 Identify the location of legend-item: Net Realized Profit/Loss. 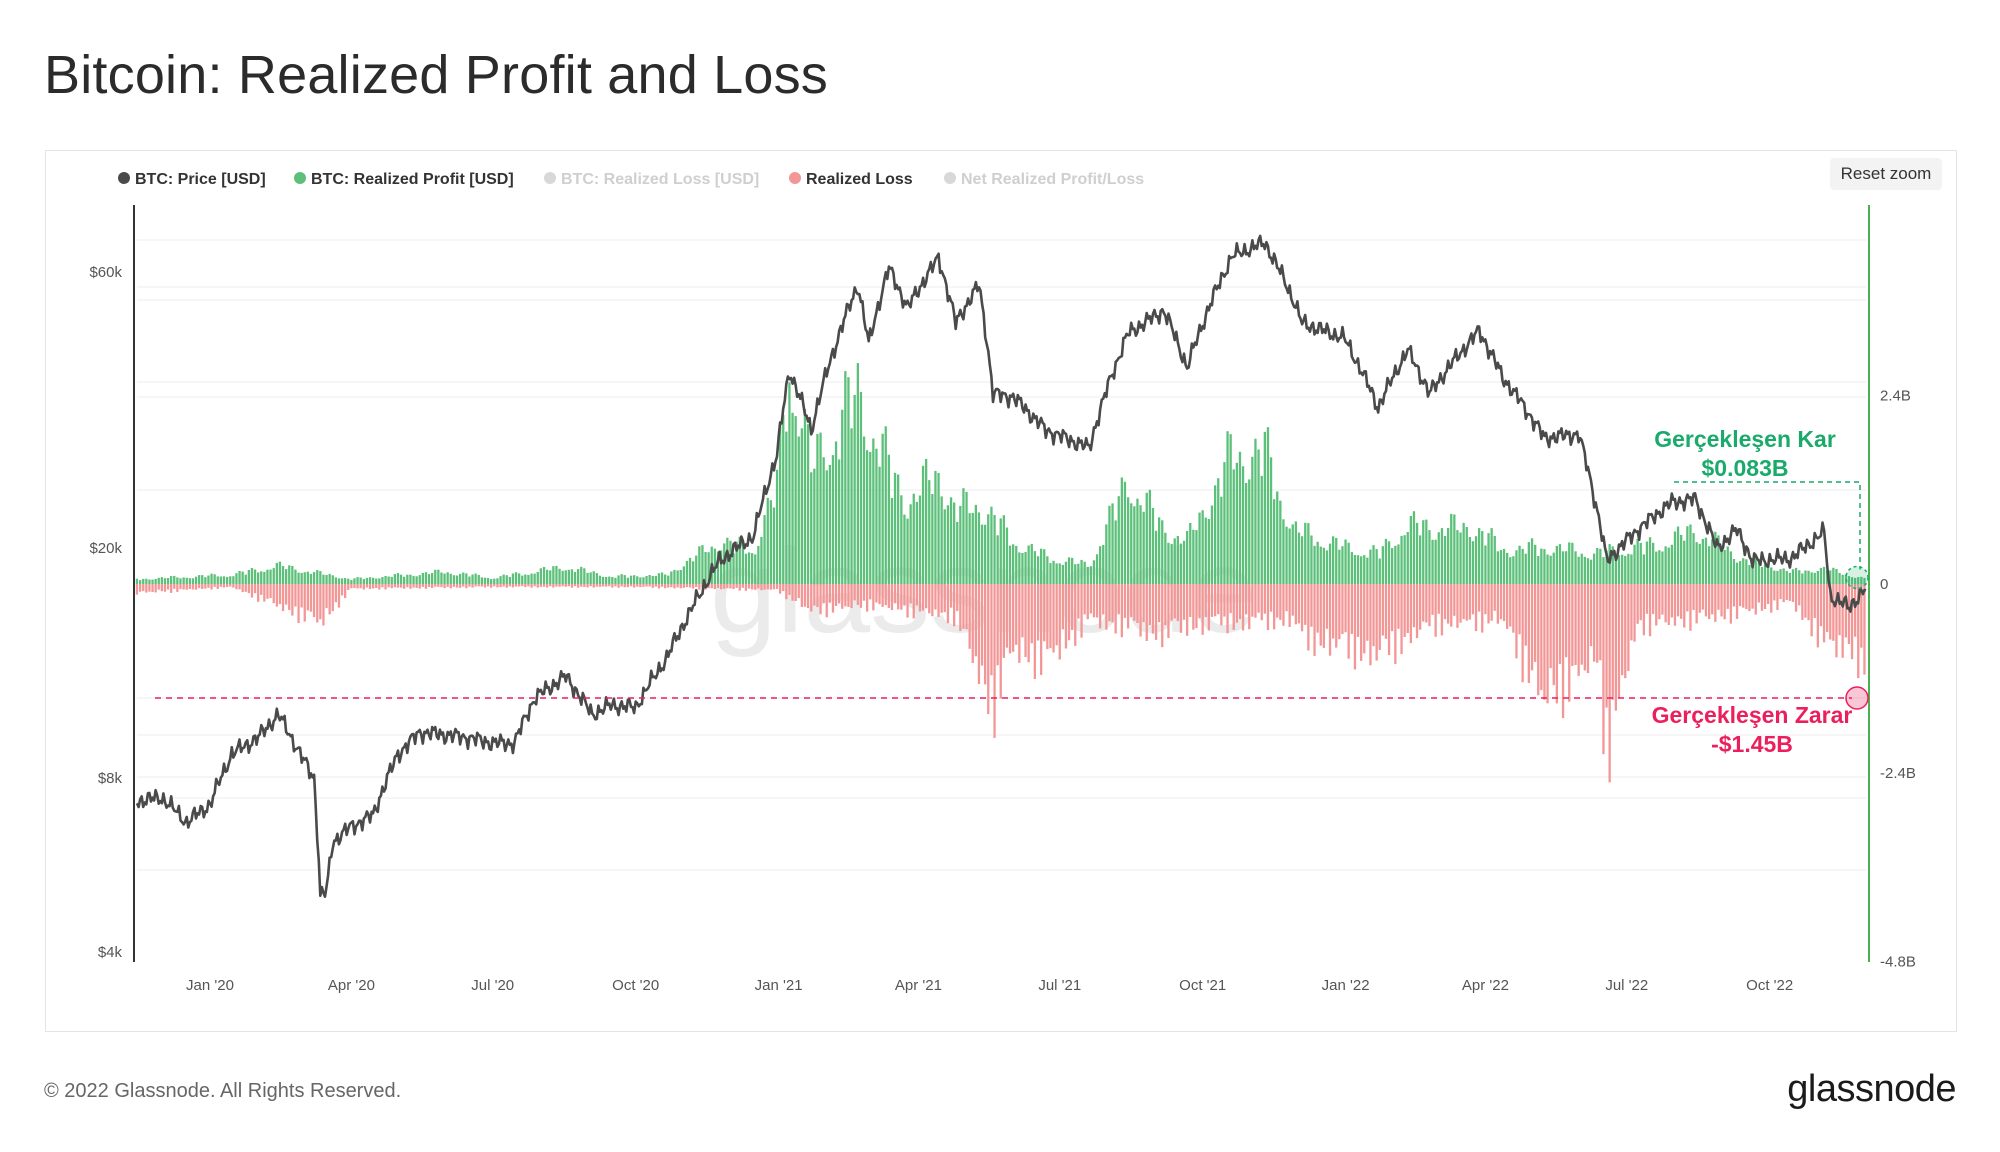
(1044, 179).